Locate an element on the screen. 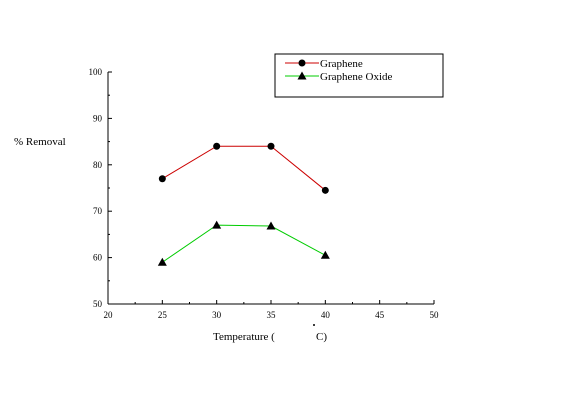 Image resolution: width=577 pixels, height=413 pixels. legend-marker-graphene-oxide is located at coordinates (302, 75).